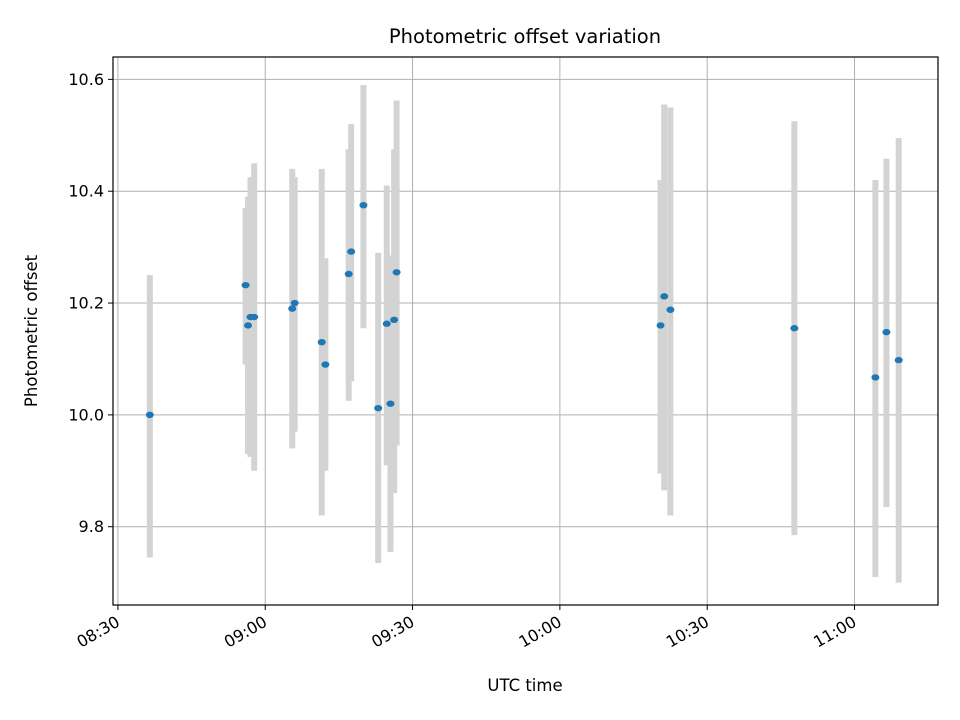 This screenshot has width=960, height=720. I want to click on y-tick-label: 10.0, so click(86, 414).